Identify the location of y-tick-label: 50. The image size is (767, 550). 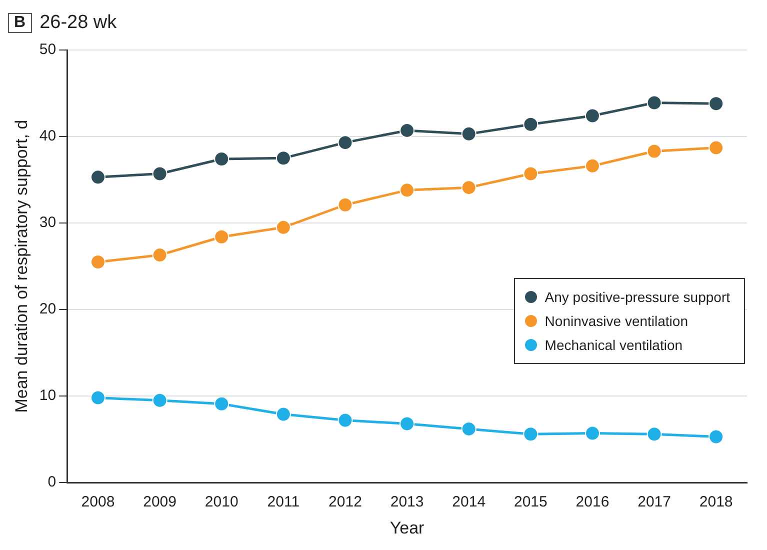
(47, 49).